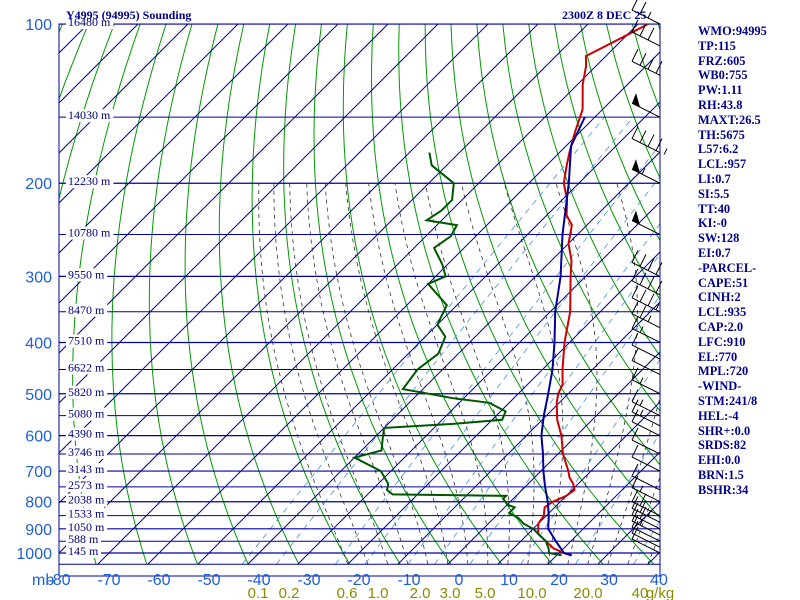 This screenshot has width=800, height=600. What do you see at coordinates (724, 430) in the screenshot?
I see `panel-index-line: SHR+:0.0` at bounding box center [724, 430].